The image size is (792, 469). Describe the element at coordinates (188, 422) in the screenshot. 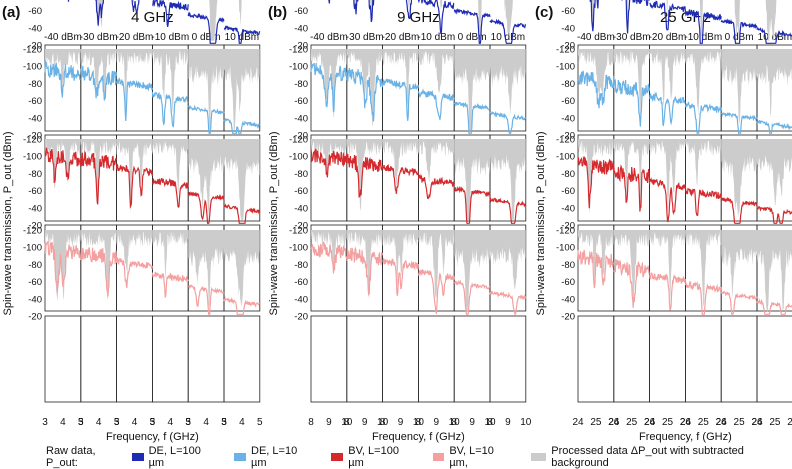

I see `x-tick-label: 5` at that location.